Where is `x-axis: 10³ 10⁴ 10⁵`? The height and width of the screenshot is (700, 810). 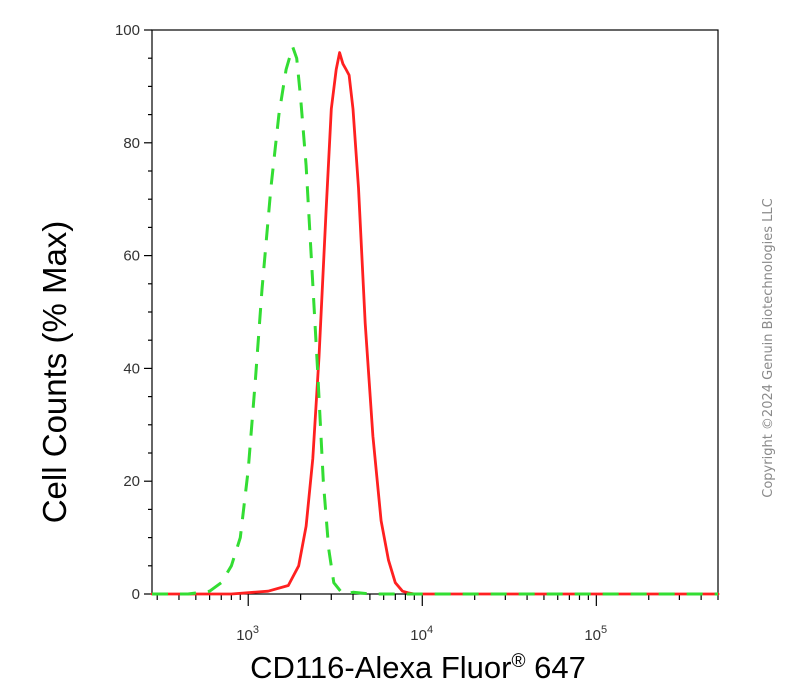 x-axis: 10³ 10⁴ 10⁵ is located at coordinates (437, 619).